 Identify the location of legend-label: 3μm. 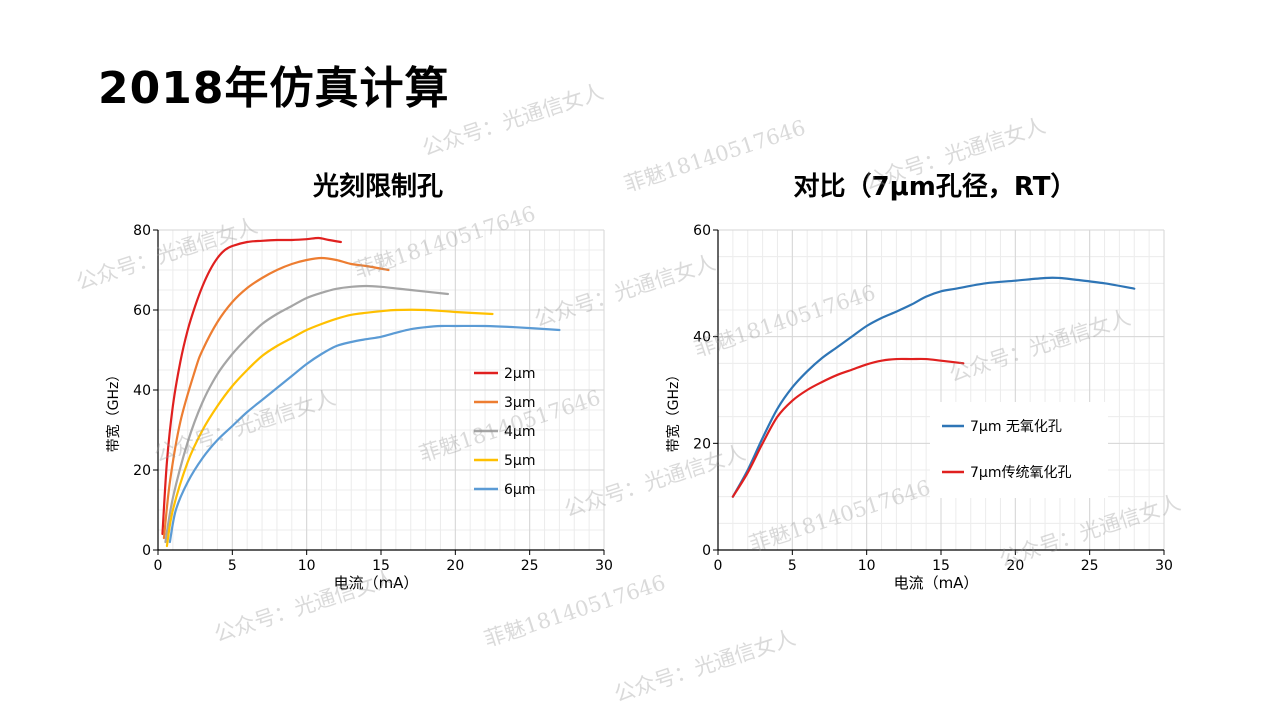
(519, 403).